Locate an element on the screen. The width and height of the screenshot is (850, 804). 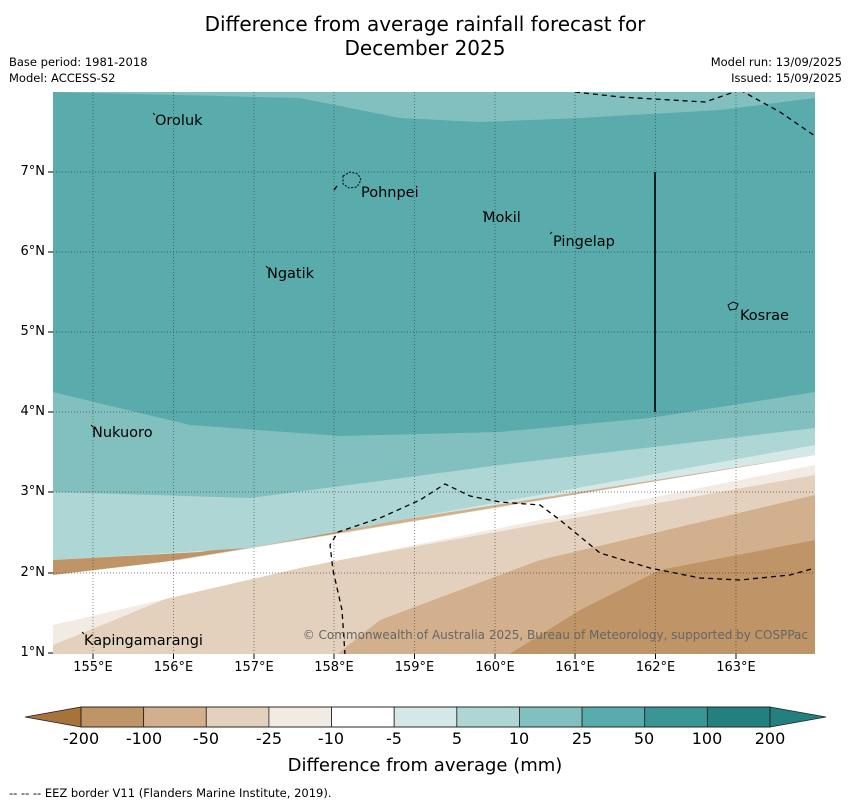
place-ngatik: Ngatik is located at coordinates (291, 274).